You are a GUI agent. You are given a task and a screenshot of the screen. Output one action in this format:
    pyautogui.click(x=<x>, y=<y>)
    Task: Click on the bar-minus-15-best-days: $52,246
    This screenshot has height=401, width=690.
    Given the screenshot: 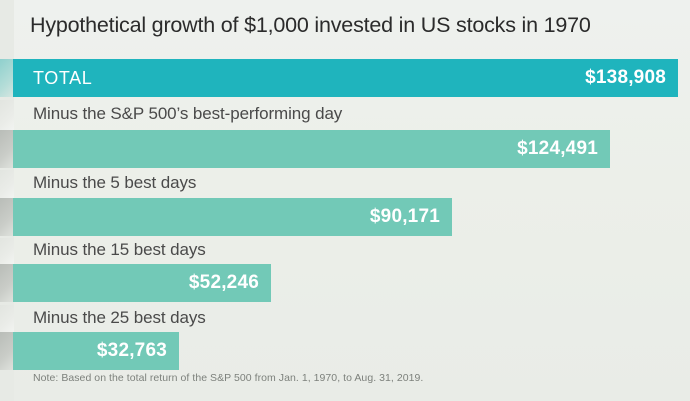 What is the action you would take?
    pyautogui.click(x=142, y=283)
    